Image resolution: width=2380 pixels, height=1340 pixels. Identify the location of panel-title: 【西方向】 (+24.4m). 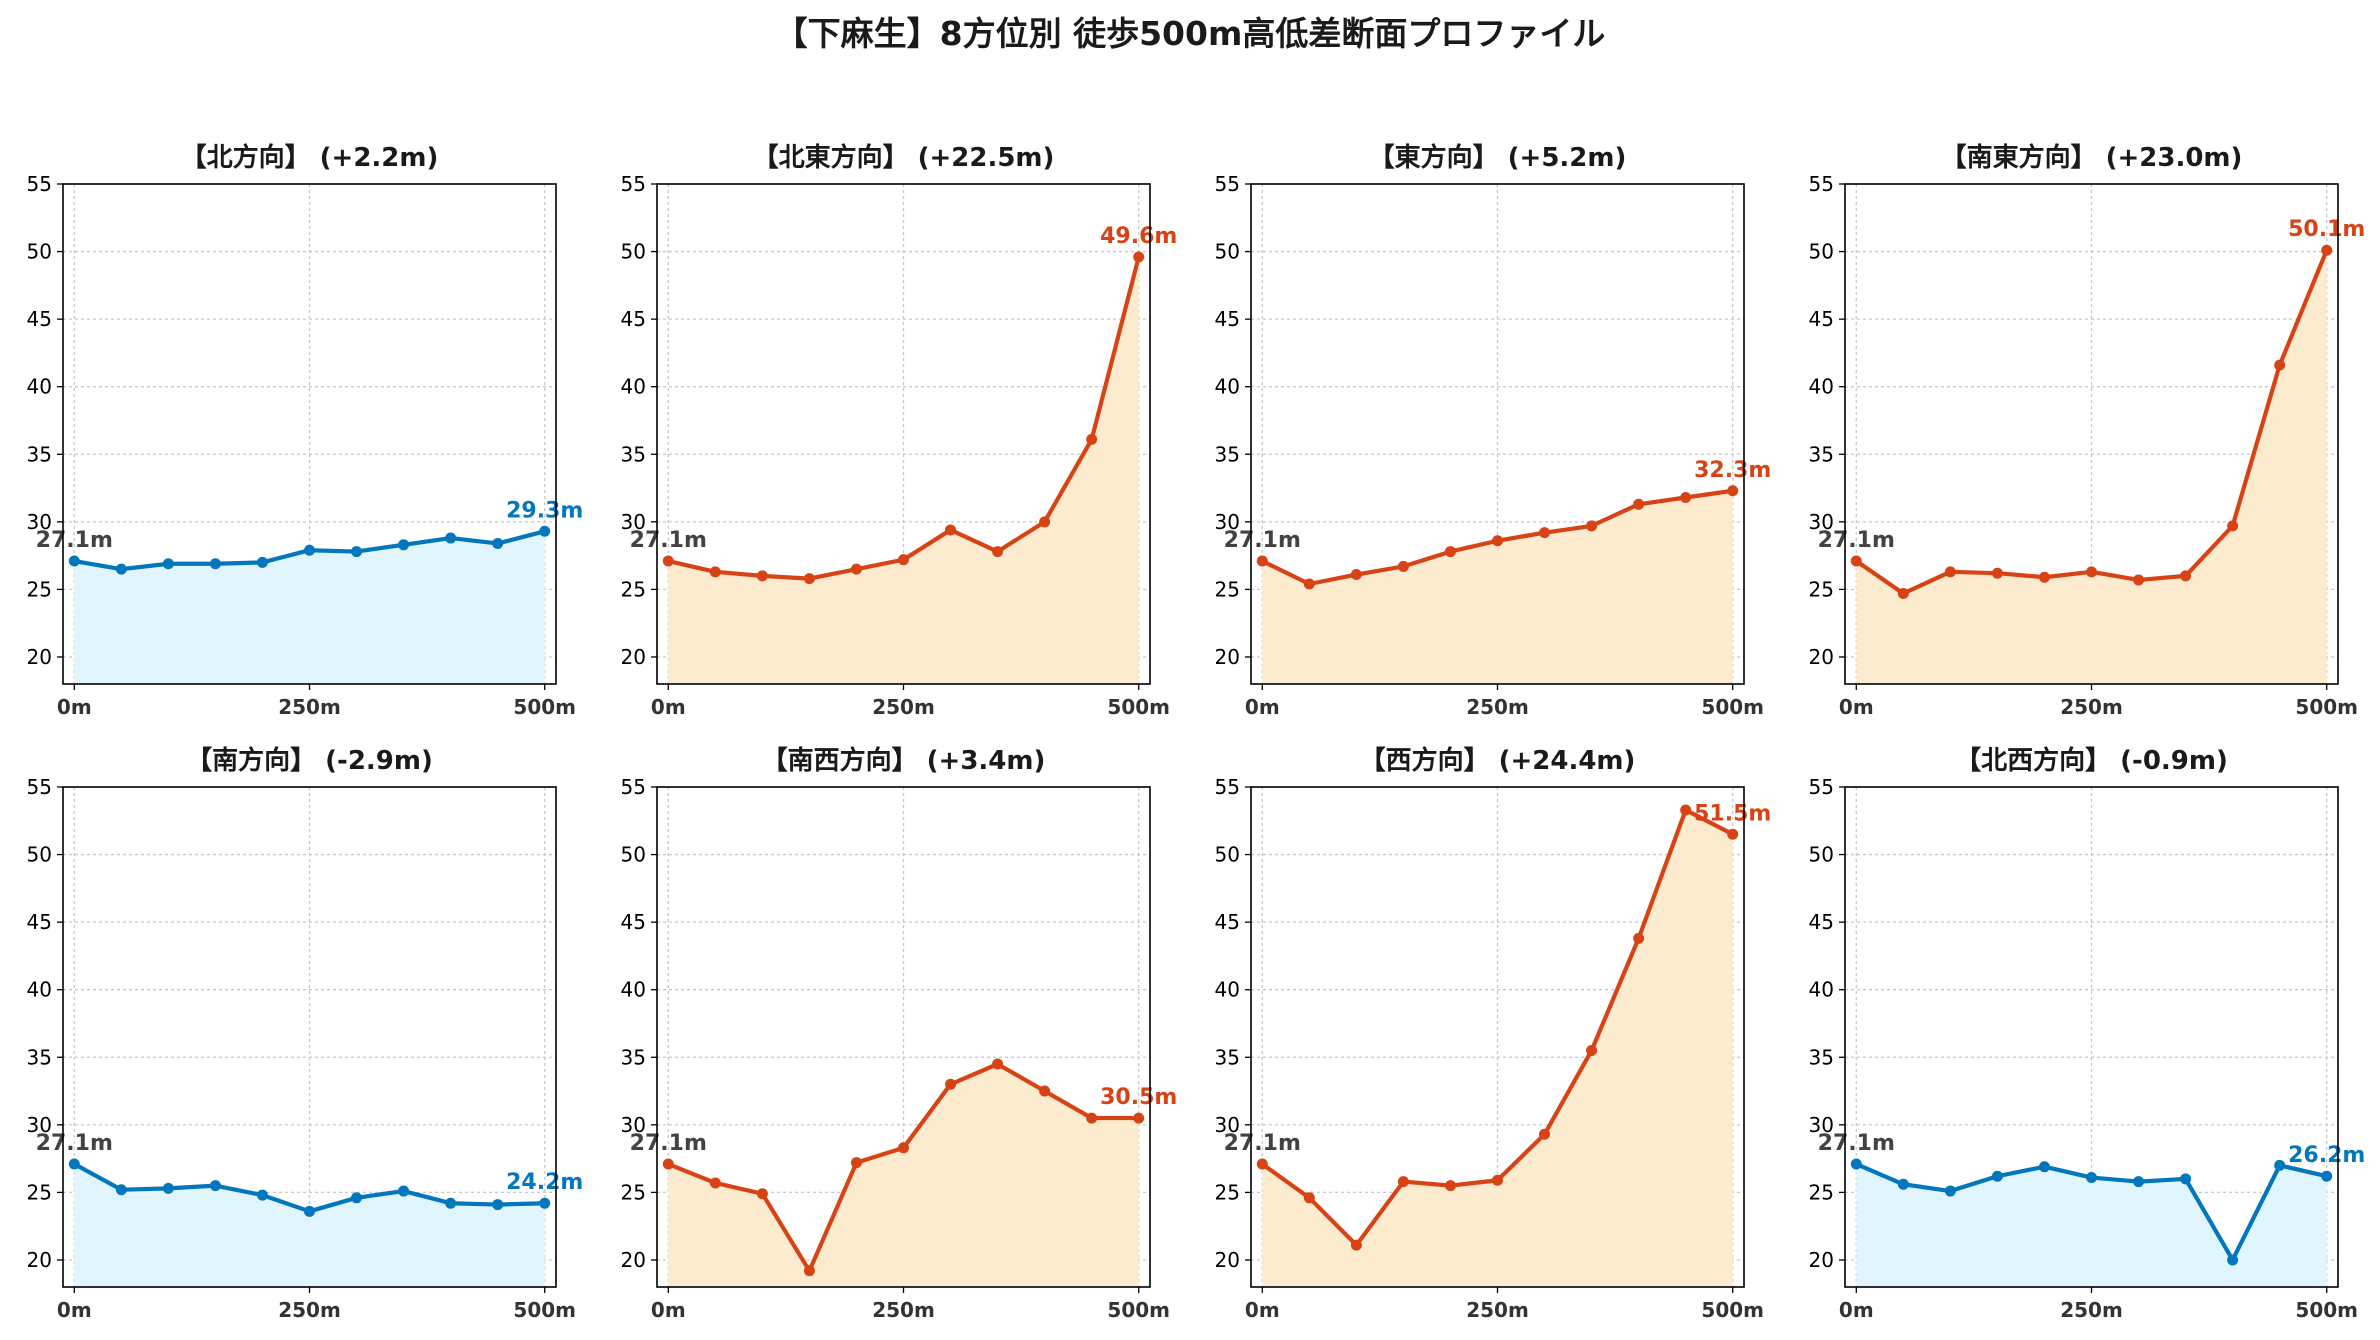
(1498, 760).